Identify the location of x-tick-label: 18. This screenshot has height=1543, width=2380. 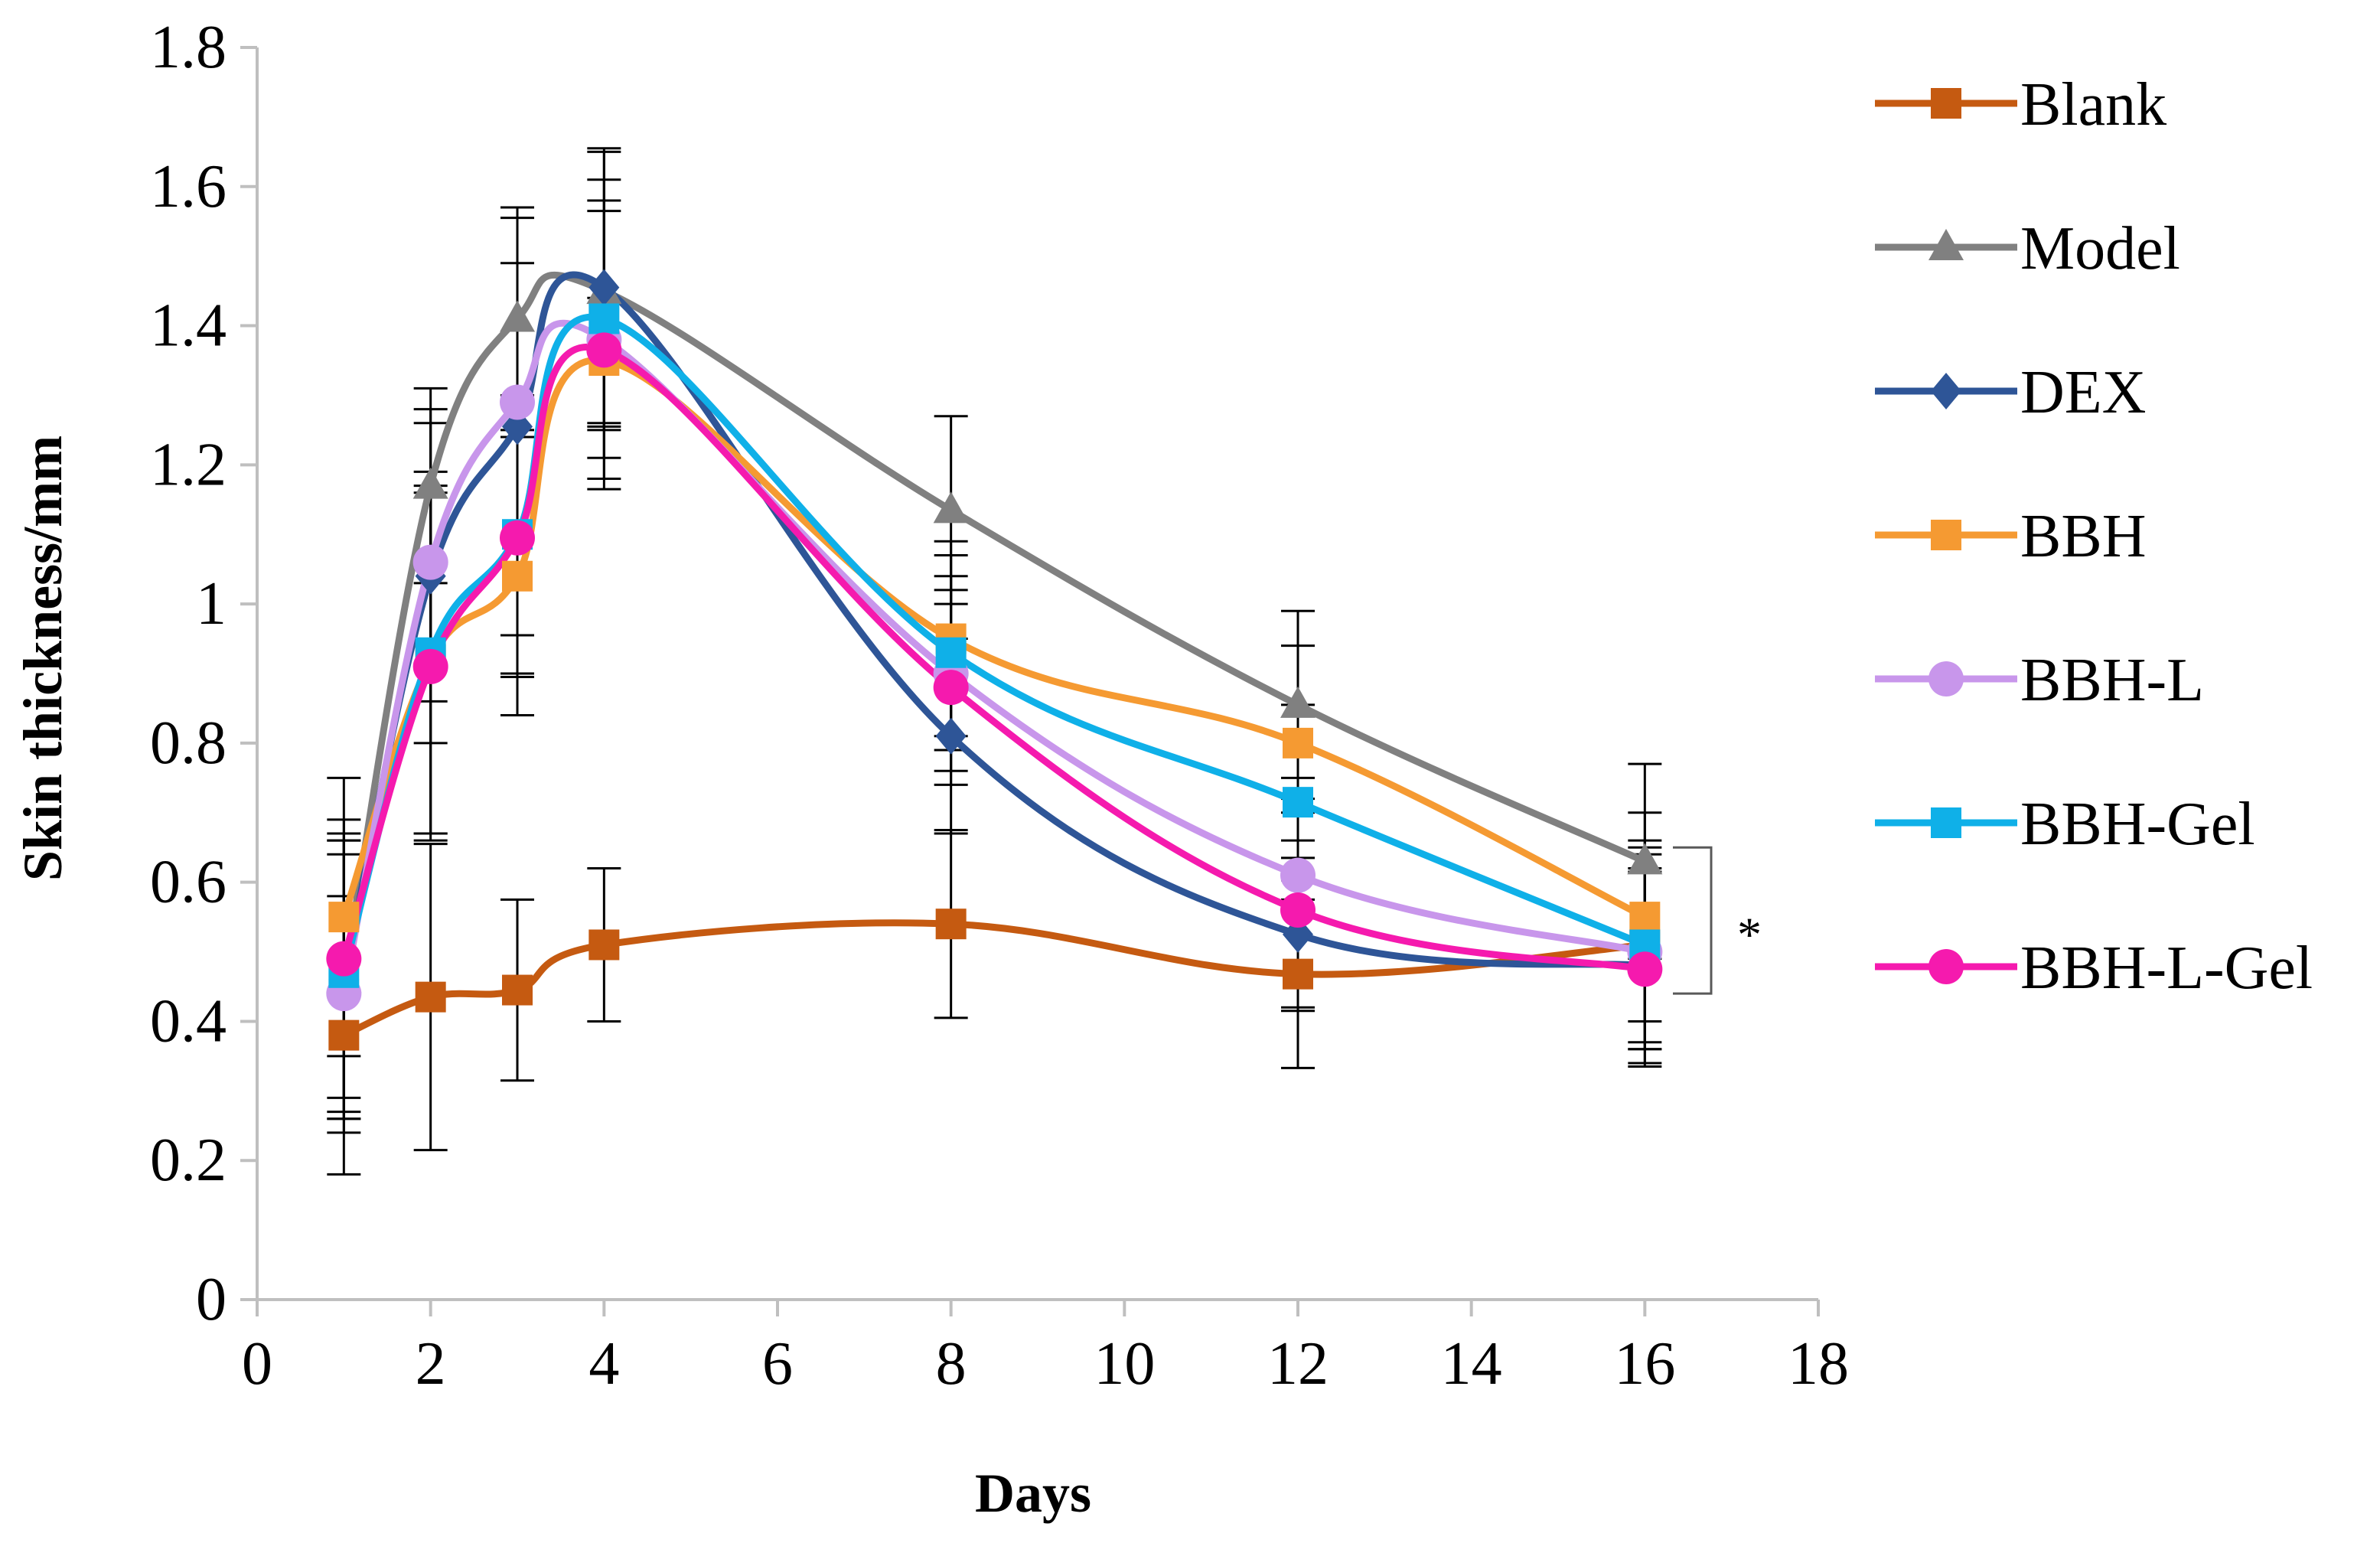
(1818, 1364).